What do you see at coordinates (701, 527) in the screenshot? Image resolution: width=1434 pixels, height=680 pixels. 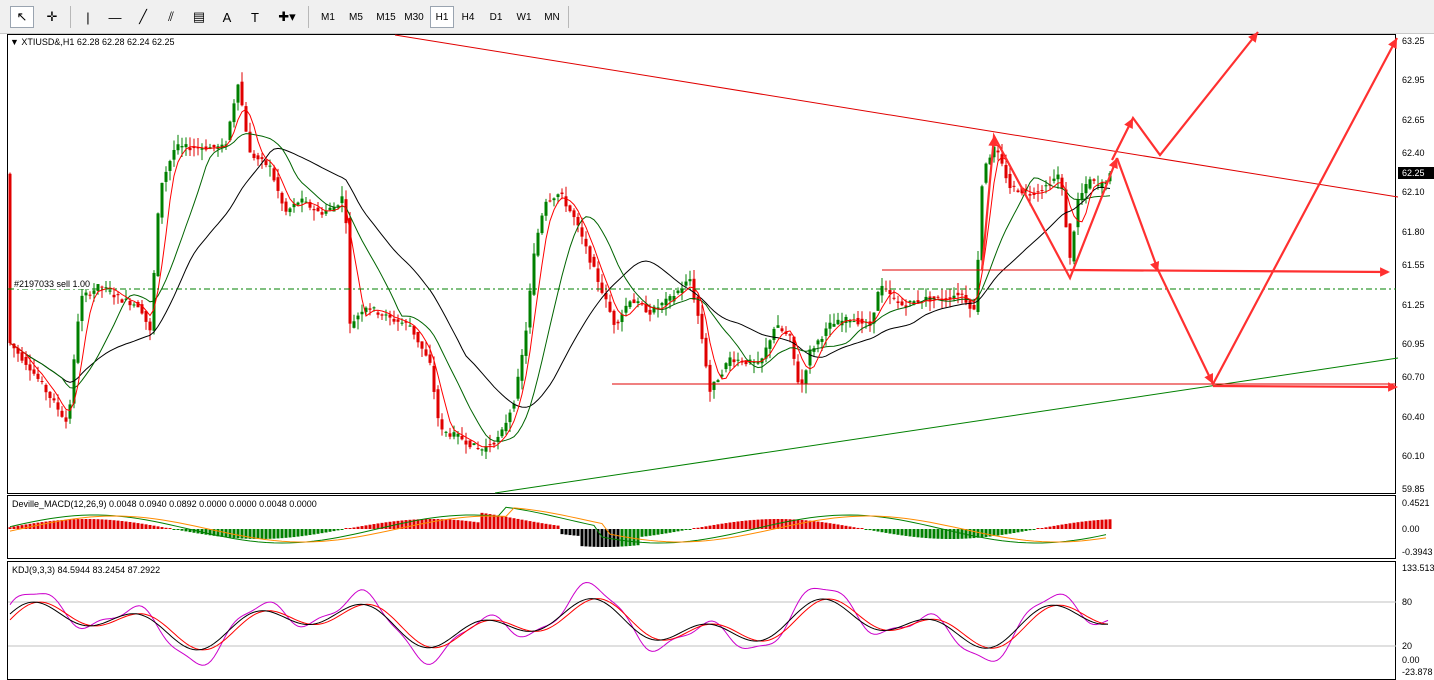 I see `macd-panel` at bounding box center [701, 527].